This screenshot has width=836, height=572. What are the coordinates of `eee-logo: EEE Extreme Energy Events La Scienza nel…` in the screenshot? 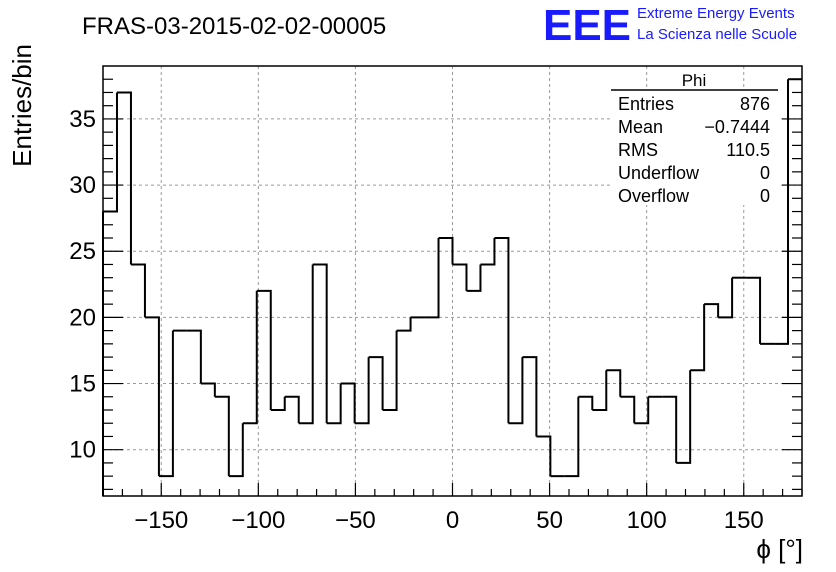 It's located at (670, 25).